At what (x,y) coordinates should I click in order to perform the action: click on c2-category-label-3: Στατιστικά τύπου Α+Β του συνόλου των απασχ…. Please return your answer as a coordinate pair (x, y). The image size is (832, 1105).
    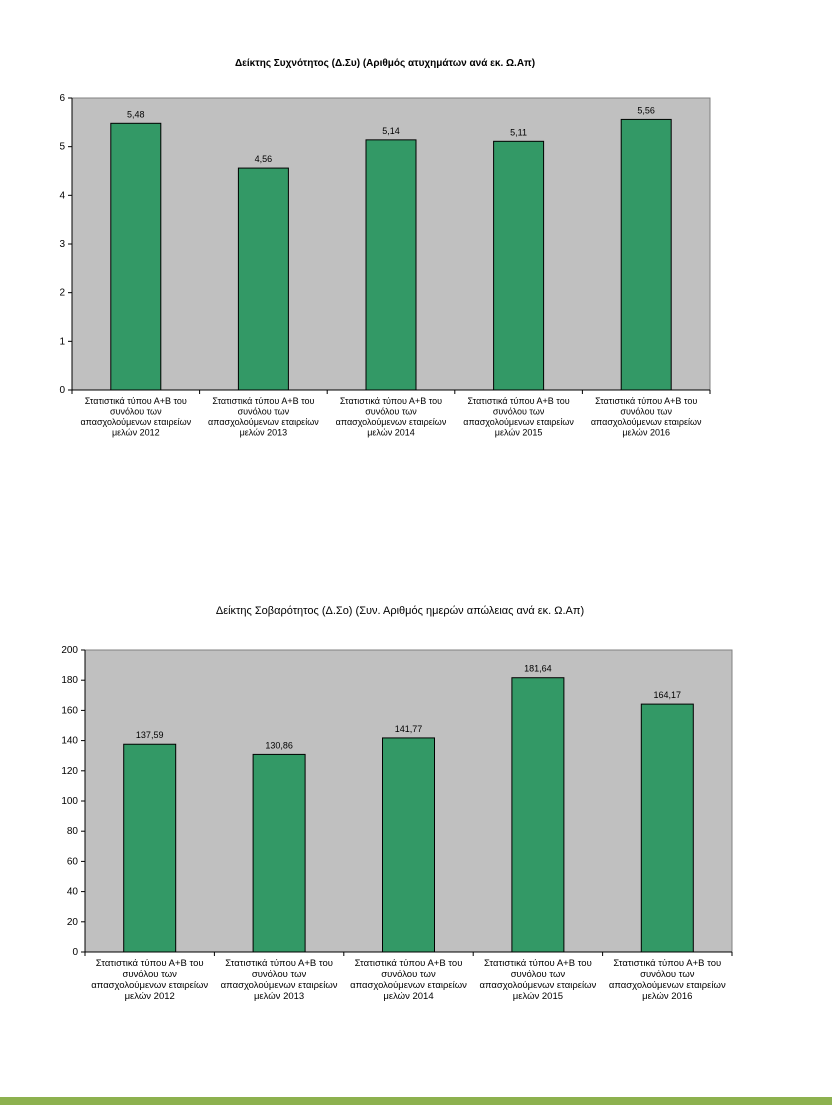
    Looking at the image, I should click on (537, 980).